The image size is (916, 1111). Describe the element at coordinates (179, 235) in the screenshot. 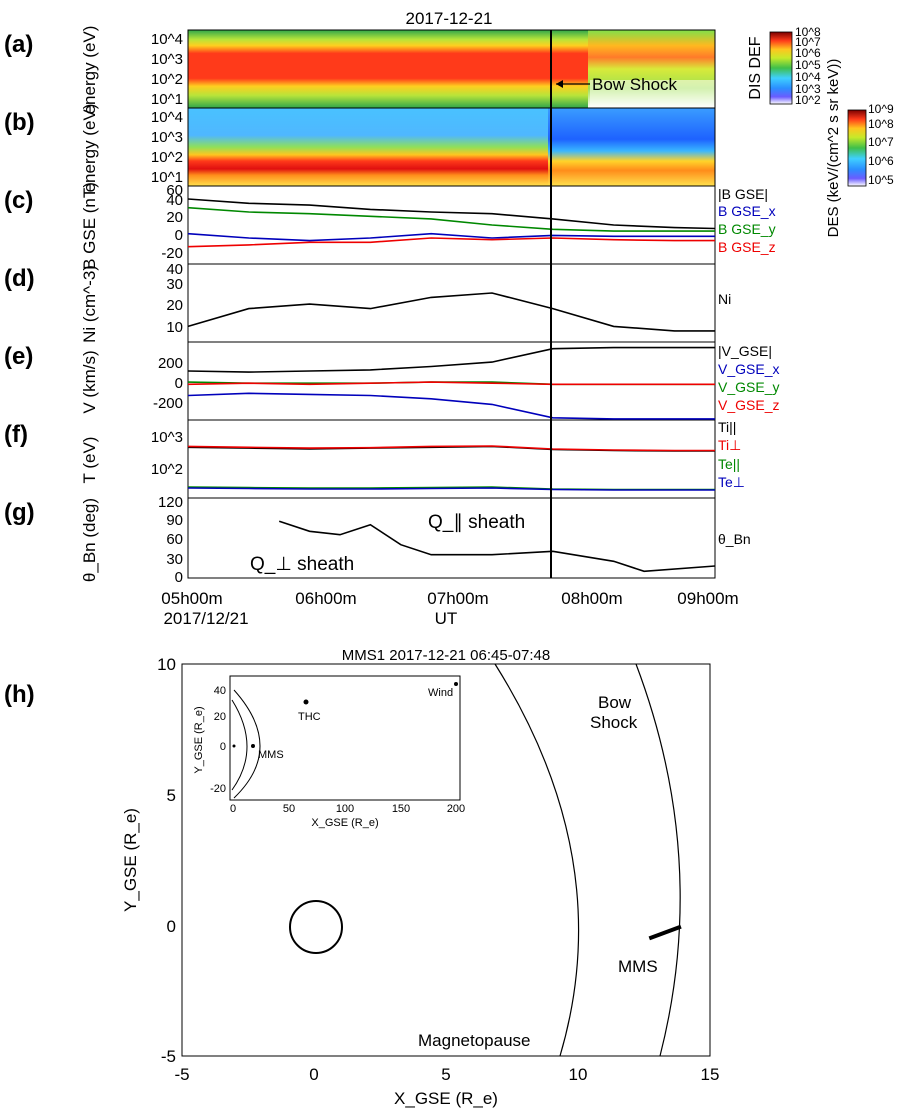

I see `ytick-c-2: 0` at that location.